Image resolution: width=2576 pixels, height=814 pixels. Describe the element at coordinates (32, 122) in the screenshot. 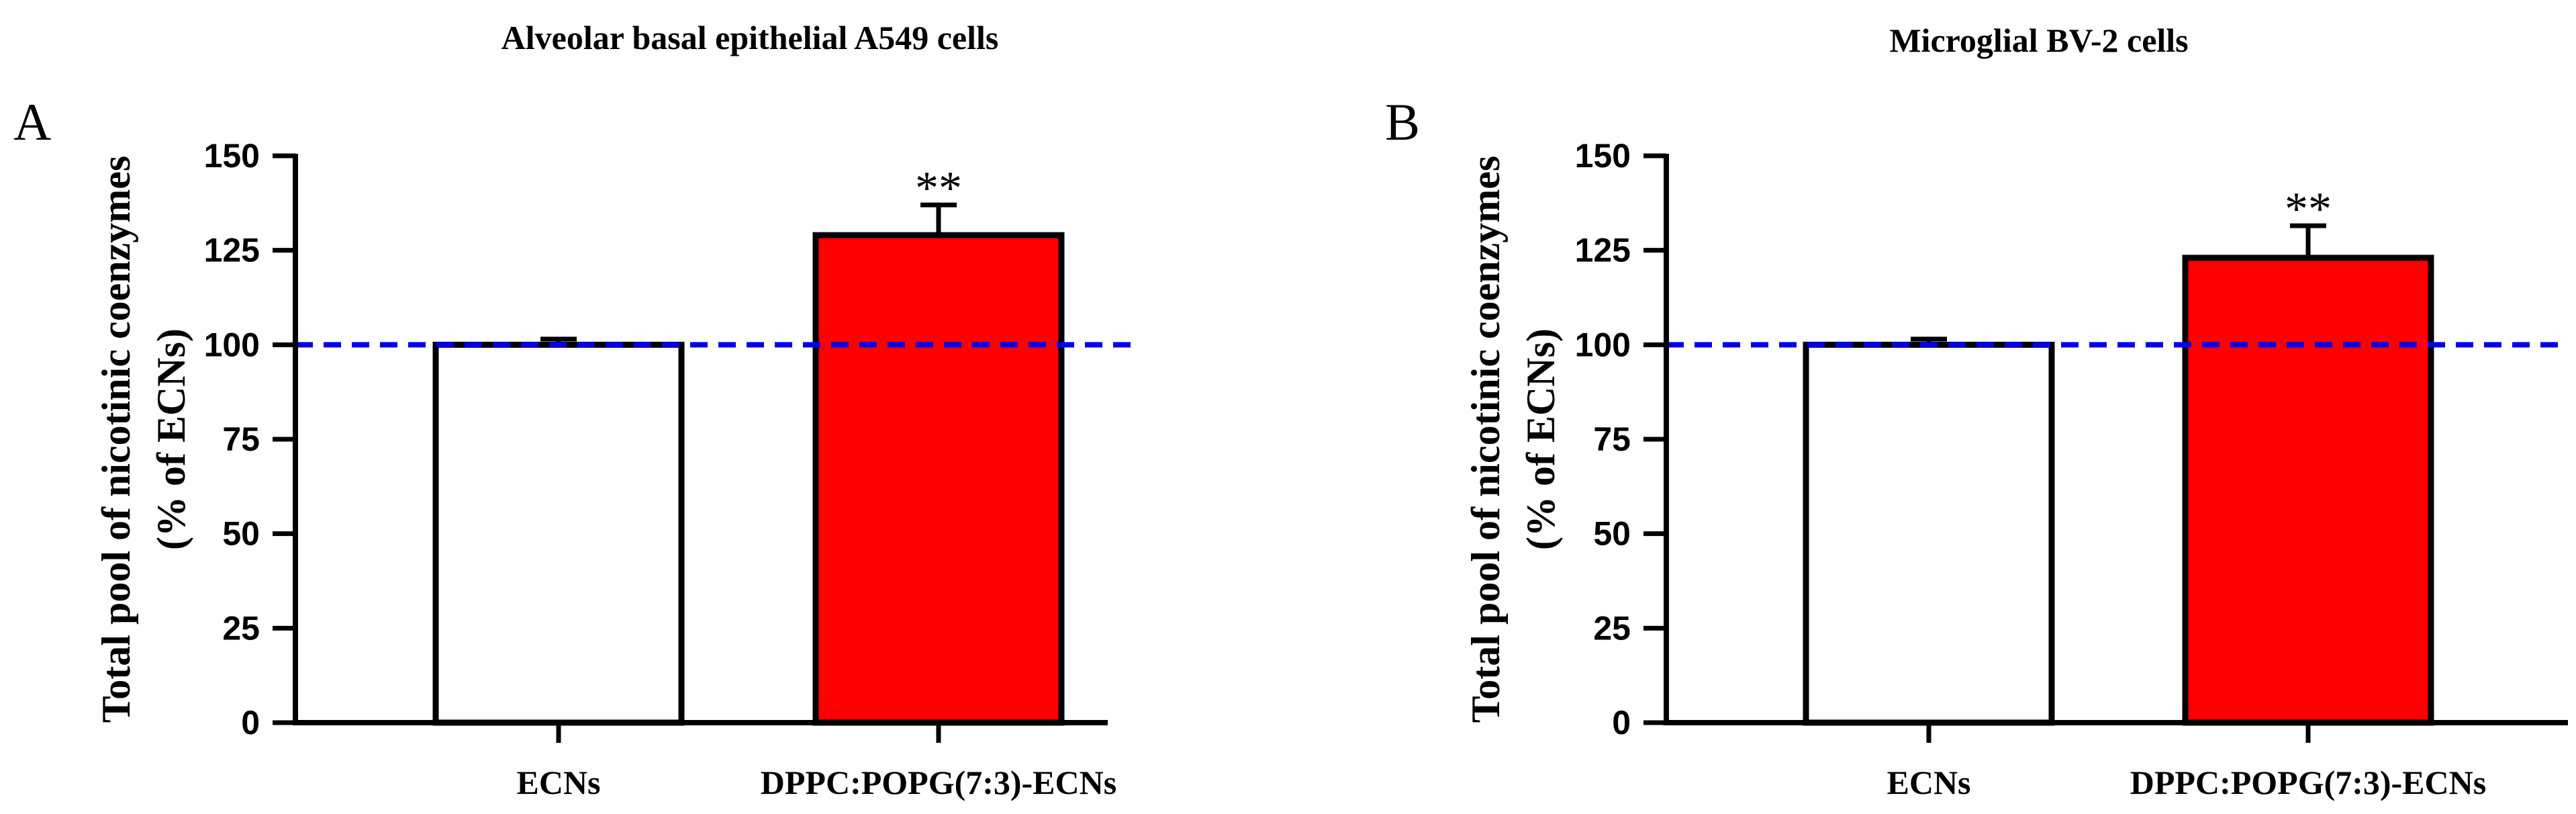

I see `panel-letter: A` at that location.